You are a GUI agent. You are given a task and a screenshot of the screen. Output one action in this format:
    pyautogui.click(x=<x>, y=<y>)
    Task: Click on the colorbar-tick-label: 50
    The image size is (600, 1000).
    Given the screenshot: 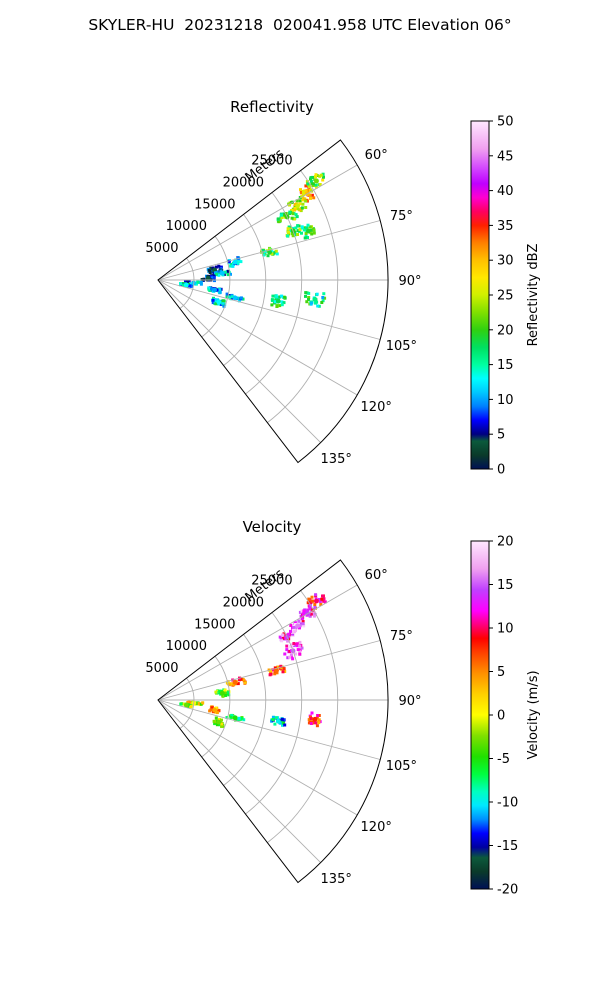 What is the action you would take?
    pyautogui.click(x=505, y=122)
    